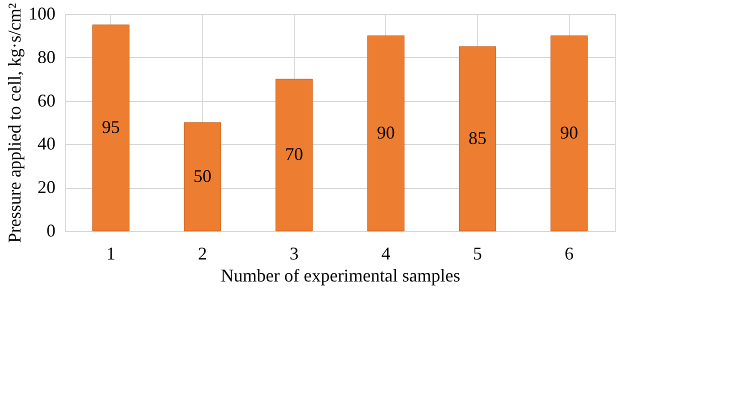 This screenshot has height=403, width=754. What do you see at coordinates (47, 56) in the screenshot?
I see `y-tick-label: 80` at bounding box center [47, 56].